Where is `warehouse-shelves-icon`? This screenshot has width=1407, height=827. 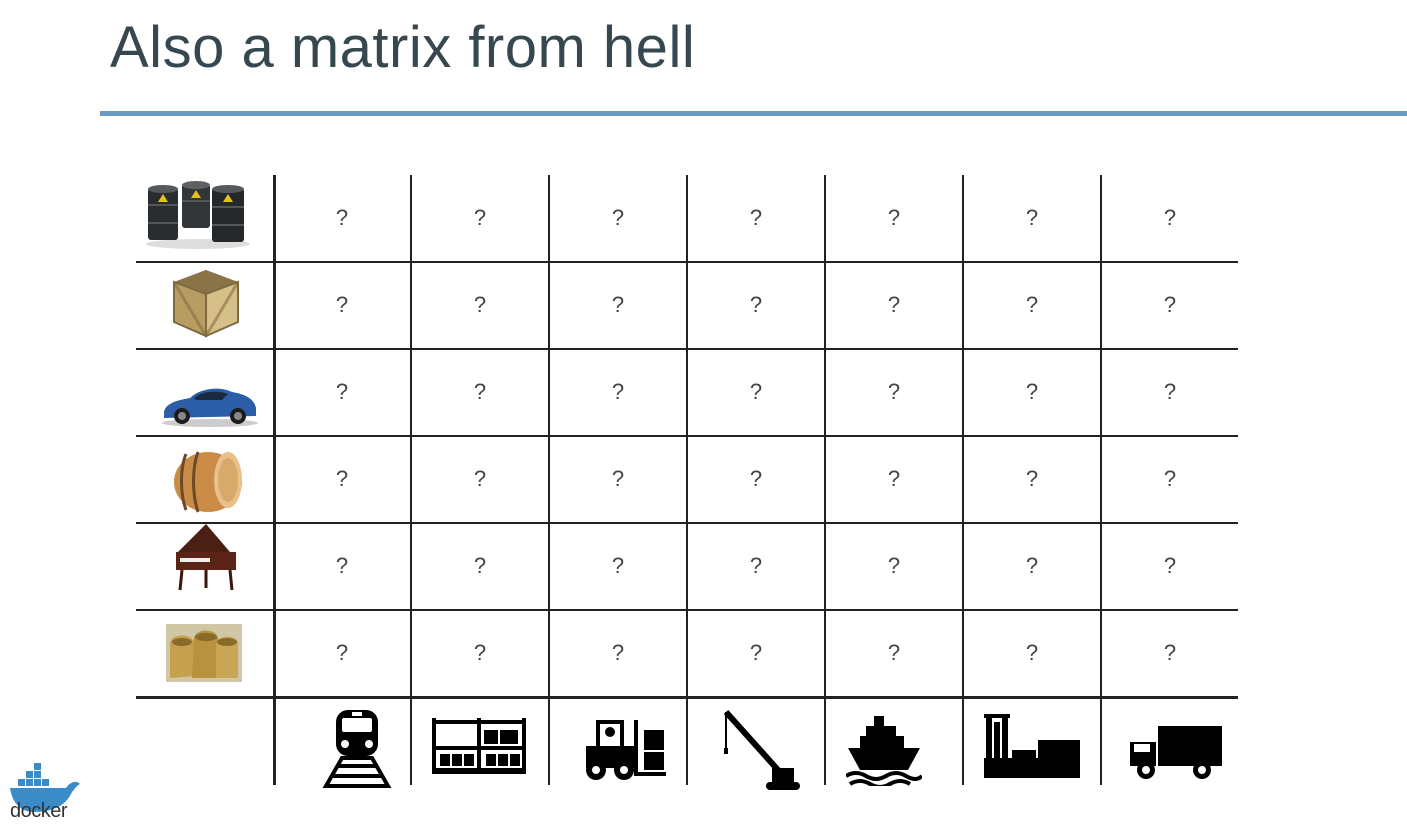
warehouse-shelves-icon is located at coordinates (479, 746).